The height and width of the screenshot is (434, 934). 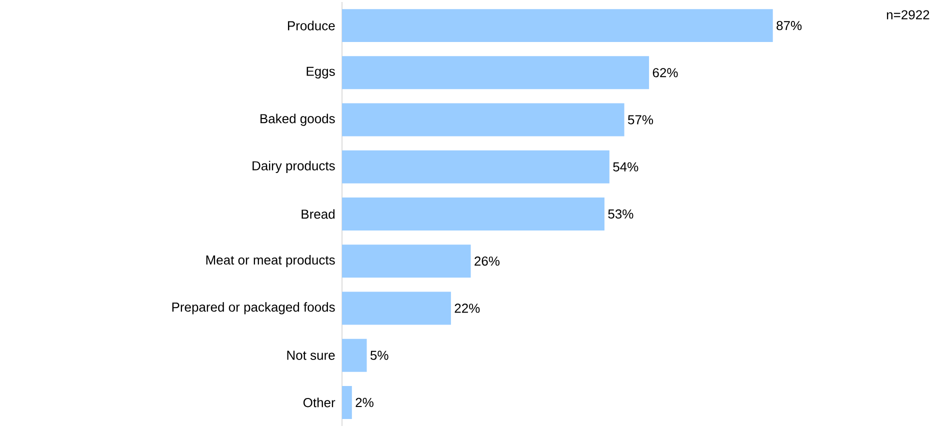 I want to click on y-tick-label: Not sure, so click(x=311, y=355).